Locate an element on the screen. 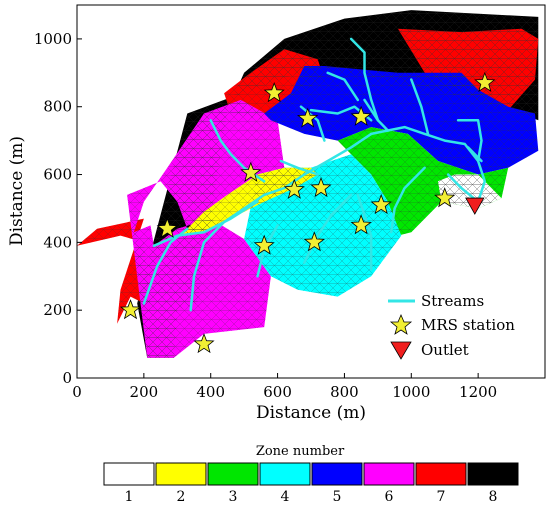 The height and width of the screenshot is (509, 550). legend-outlet-swatch is located at coordinates (401, 350).